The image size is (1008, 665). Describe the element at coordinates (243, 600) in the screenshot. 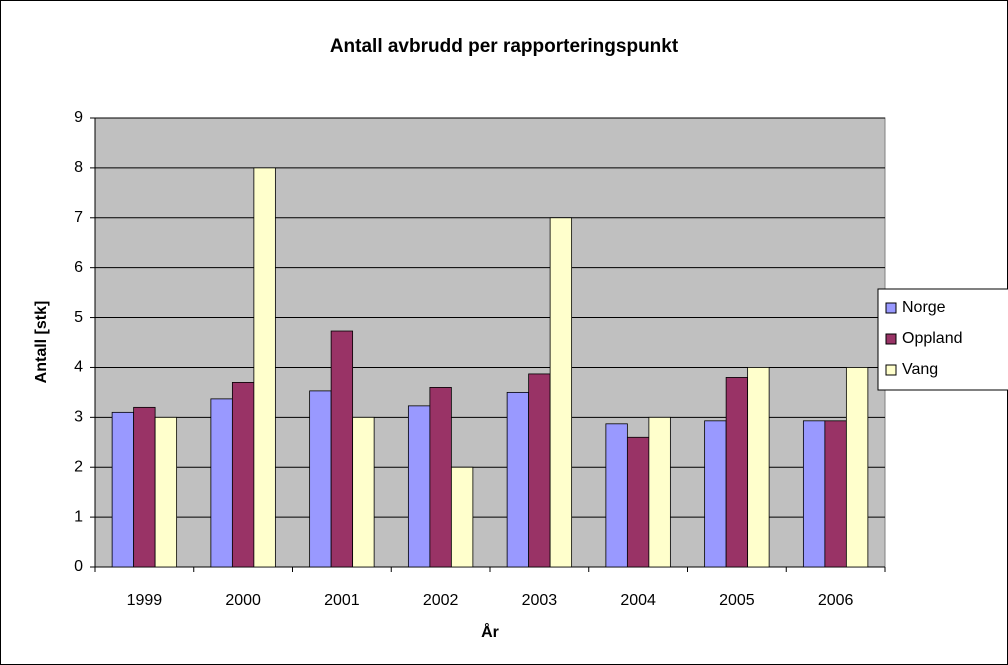

I see `x-tick-label: 2000` at that location.